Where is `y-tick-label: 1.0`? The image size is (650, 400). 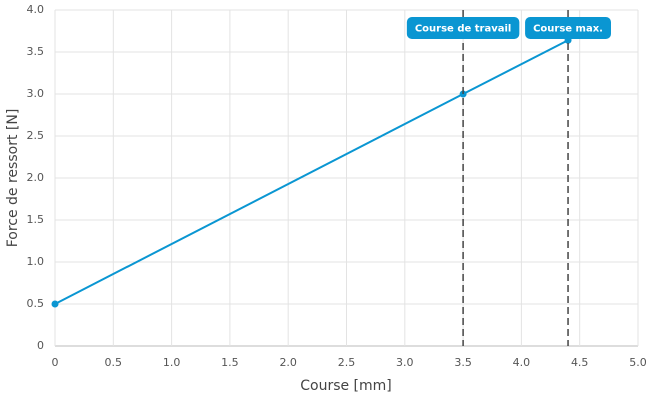
y-tick-label: 1.0 is located at coordinates (36, 261).